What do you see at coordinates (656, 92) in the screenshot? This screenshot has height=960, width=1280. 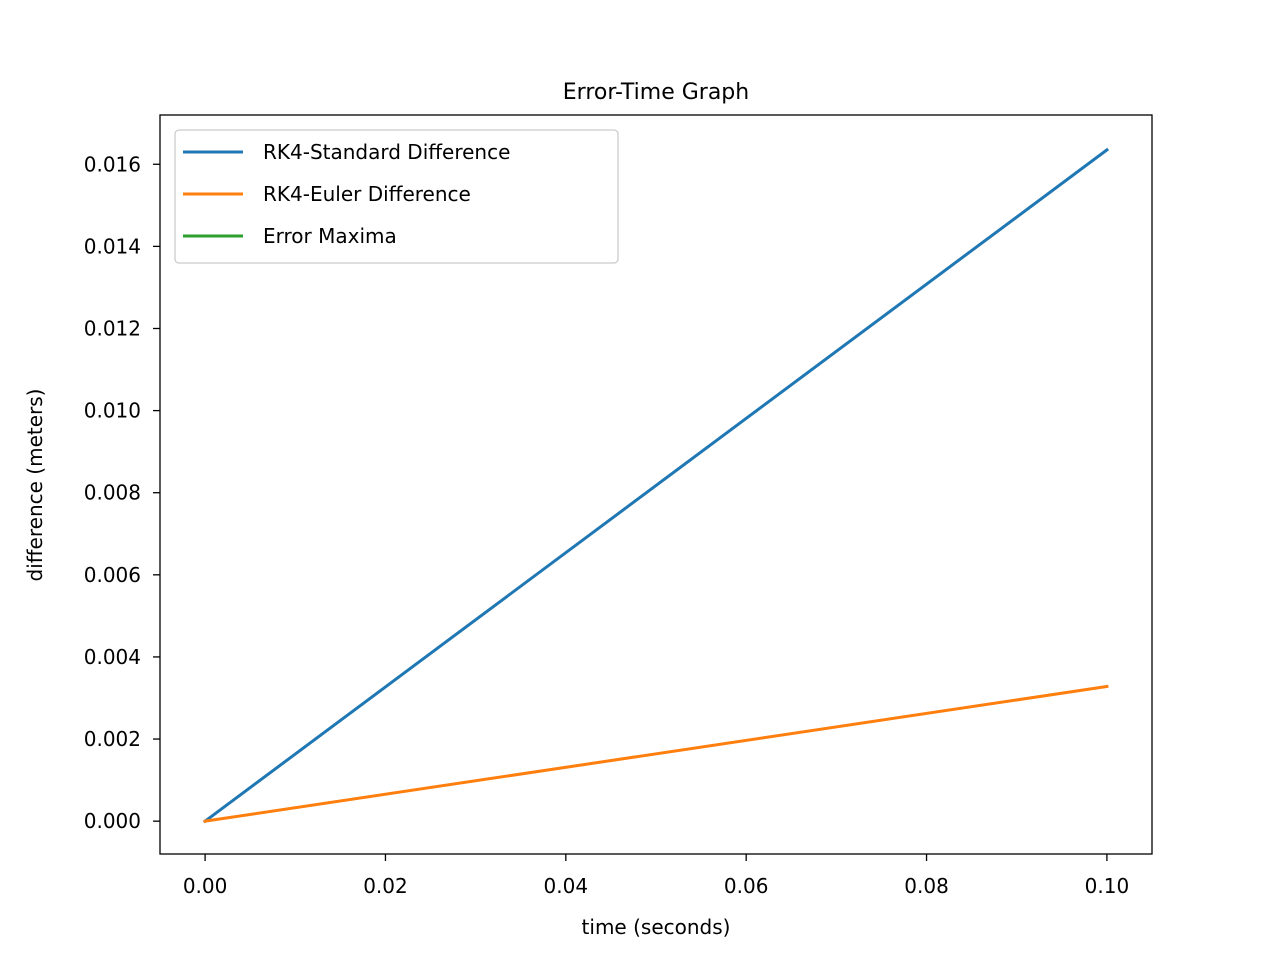 I see `chart-title: Error-Time Graph` at bounding box center [656, 92].